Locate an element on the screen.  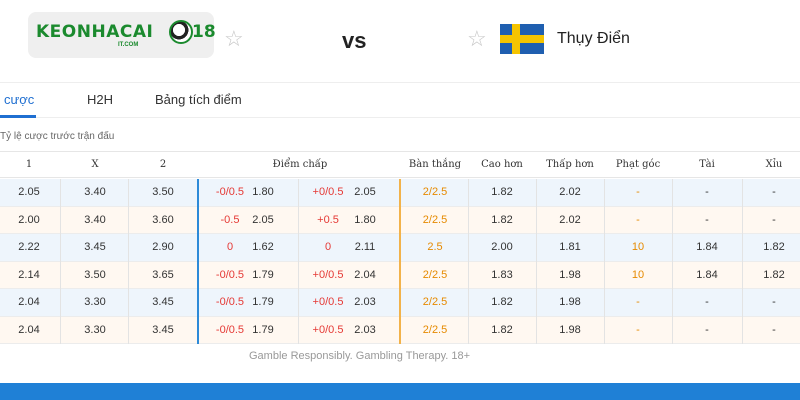
favorite-star-icon-away: ☆ is located at coordinates (477, 38).